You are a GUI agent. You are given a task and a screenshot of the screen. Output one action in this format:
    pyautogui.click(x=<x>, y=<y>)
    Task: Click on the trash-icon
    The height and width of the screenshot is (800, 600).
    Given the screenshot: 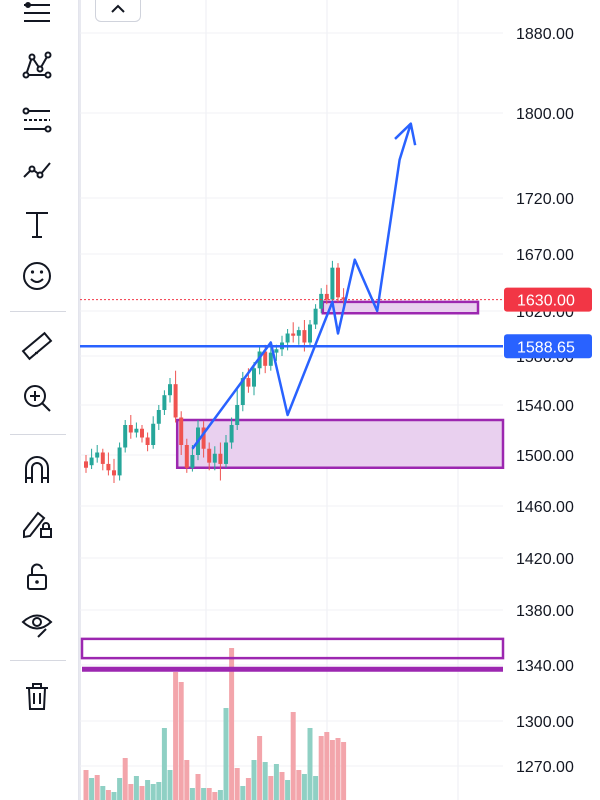 What is the action you would take?
    pyautogui.click(x=37, y=696)
    